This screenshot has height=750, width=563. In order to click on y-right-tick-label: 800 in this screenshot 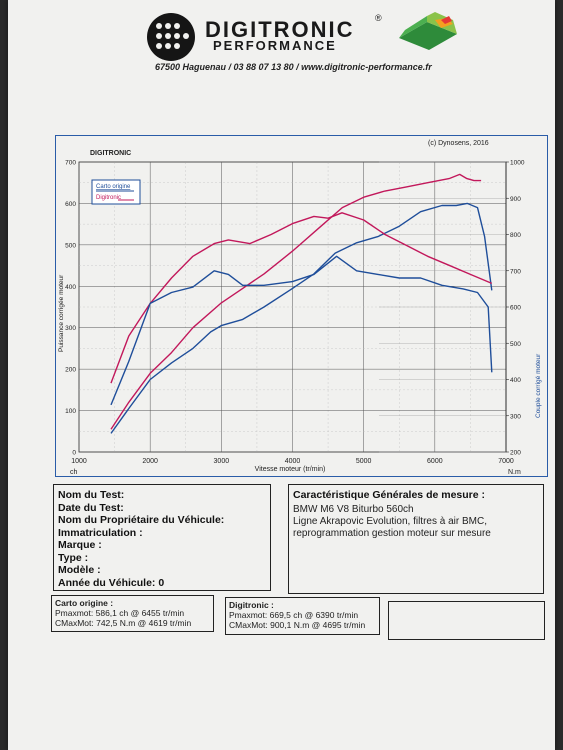, I will do `click(515, 235)`.